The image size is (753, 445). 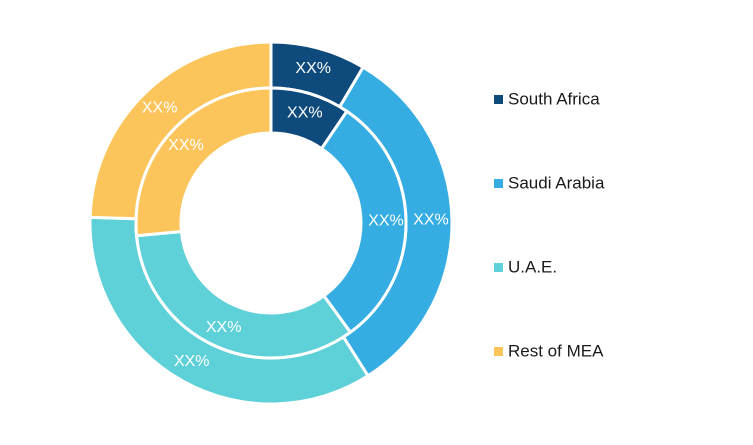 What do you see at coordinates (386, 220) in the screenshot?
I see `inner-ring-label-saudi-arabia: XX%` at bounding box center [386, 220].